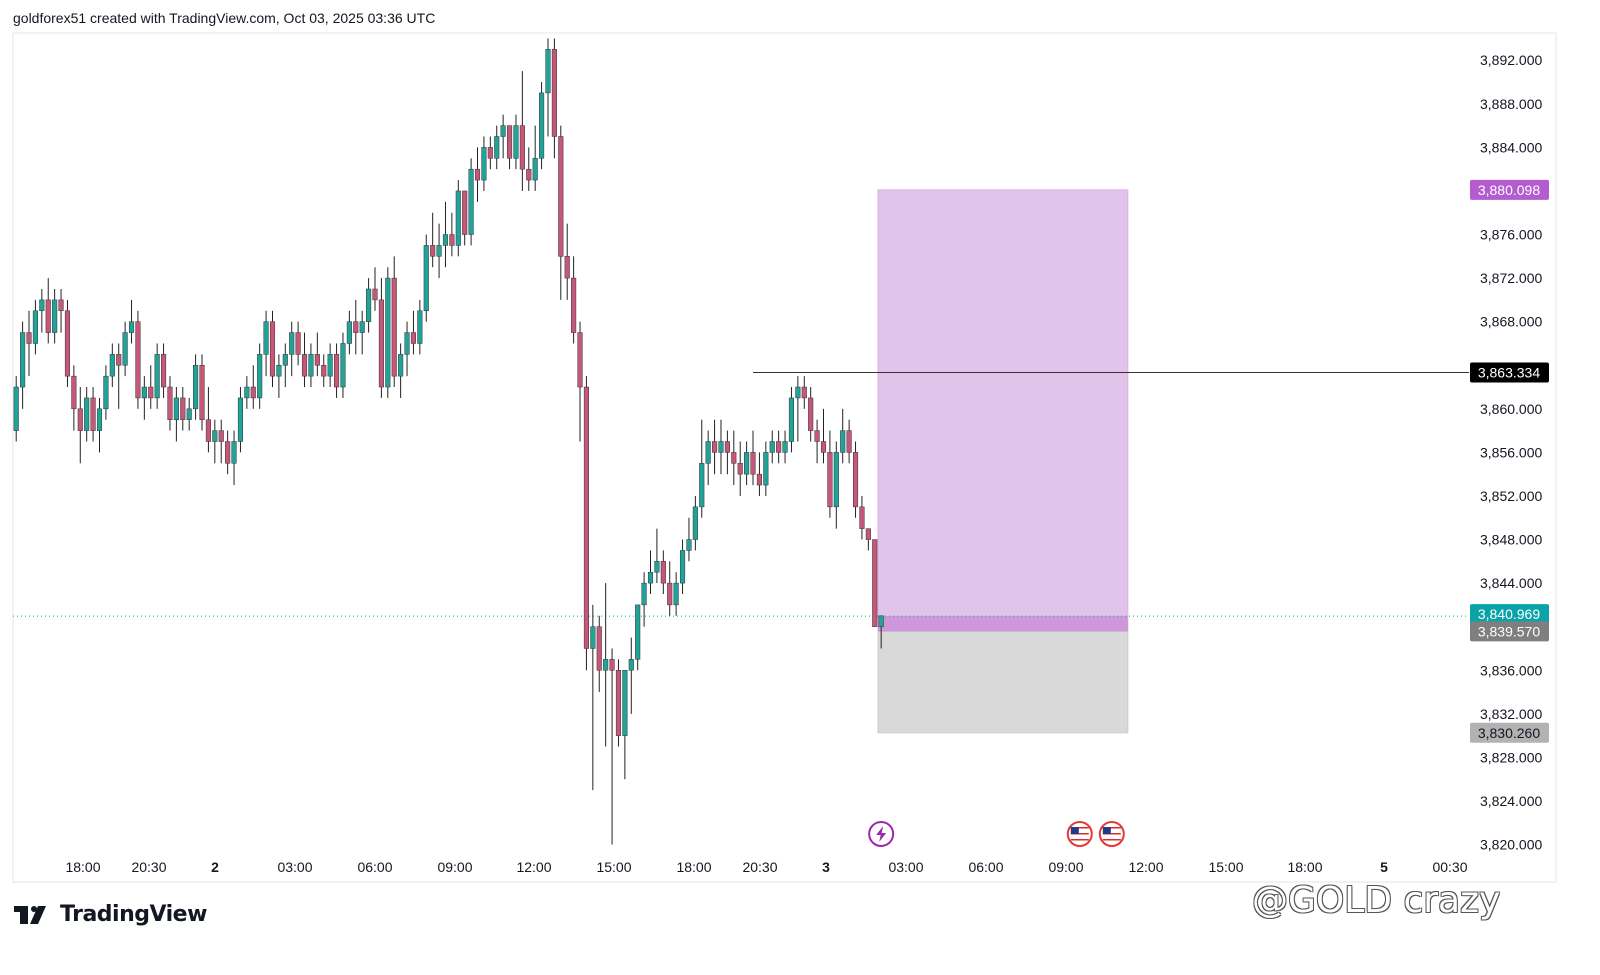  What do you see at coordinates (1509, 631) in the screenshot?
I see `price-tag-label: 3,839.570` at bounding box center [1509, 631].